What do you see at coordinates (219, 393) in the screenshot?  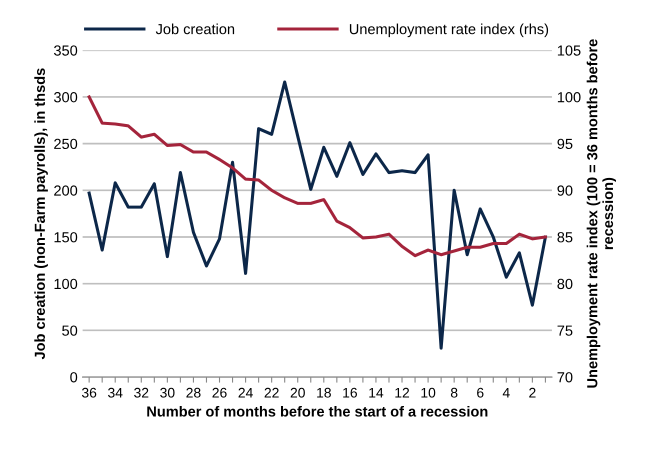 I see `x-tick-label: 26` at bounding box center [219, 393].